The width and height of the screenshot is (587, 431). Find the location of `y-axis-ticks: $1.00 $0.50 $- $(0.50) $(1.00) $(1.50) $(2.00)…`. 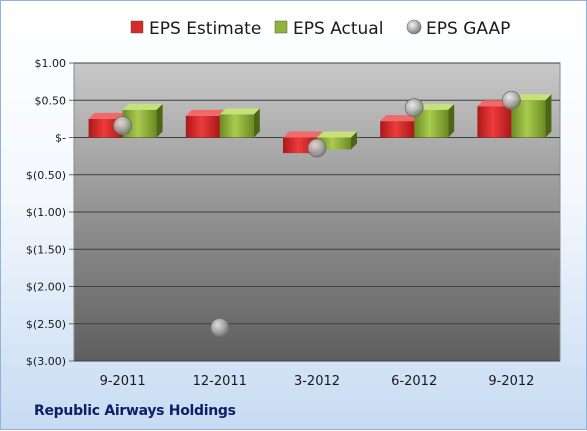

y-axis-ticks: $1.00 $0.50 $- $(0.50) $(1.00) $(1.50) $(2.00)… is located at coordinates (50, 212).